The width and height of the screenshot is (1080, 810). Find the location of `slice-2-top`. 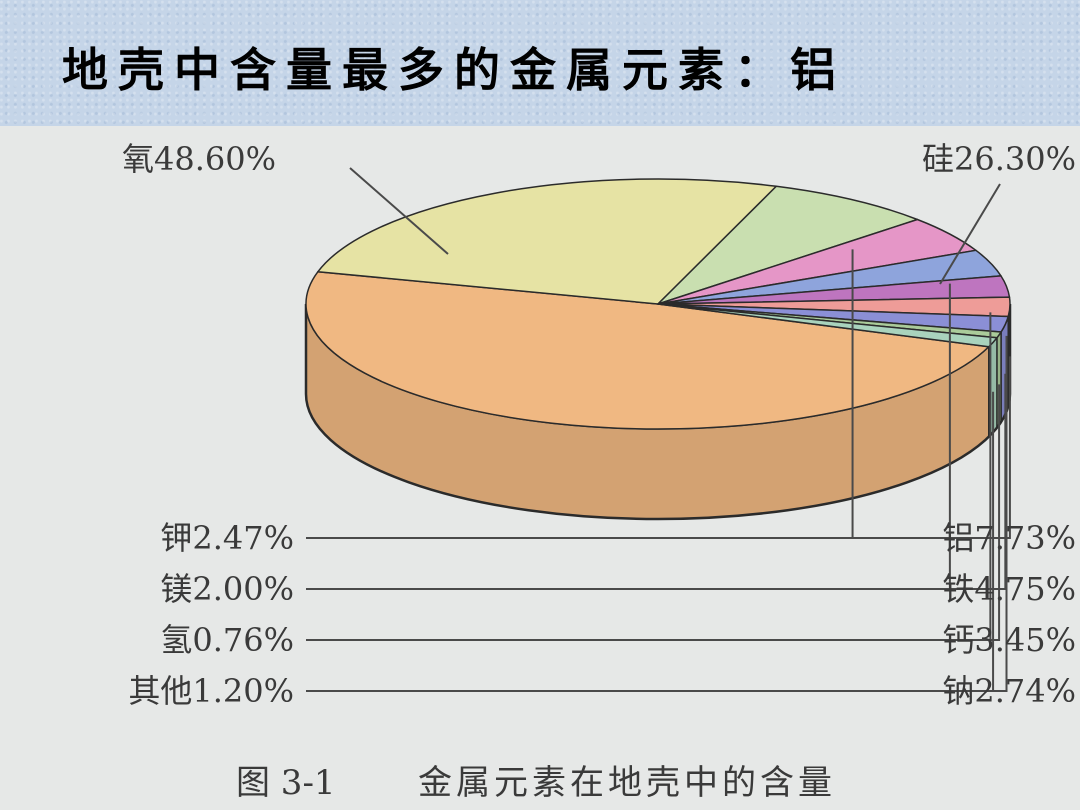

slice-2-top is located at coordinates (788, 245).